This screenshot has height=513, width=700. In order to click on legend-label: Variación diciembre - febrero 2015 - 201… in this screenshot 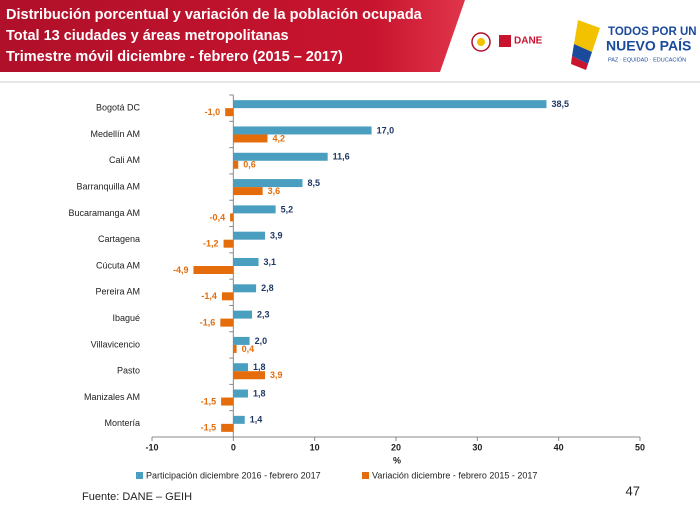, I will do `click(454, 475)`.